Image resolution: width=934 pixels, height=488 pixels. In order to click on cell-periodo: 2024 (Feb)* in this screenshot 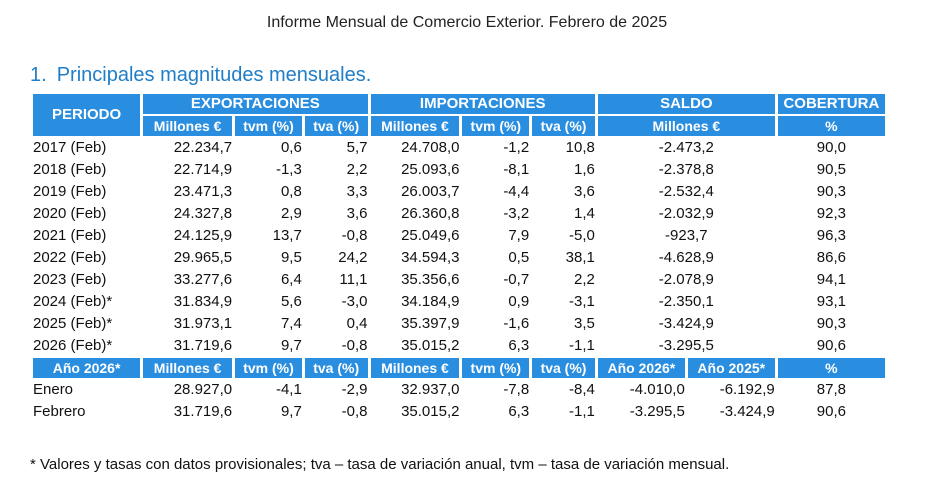, I will do `click(73, 301)`.